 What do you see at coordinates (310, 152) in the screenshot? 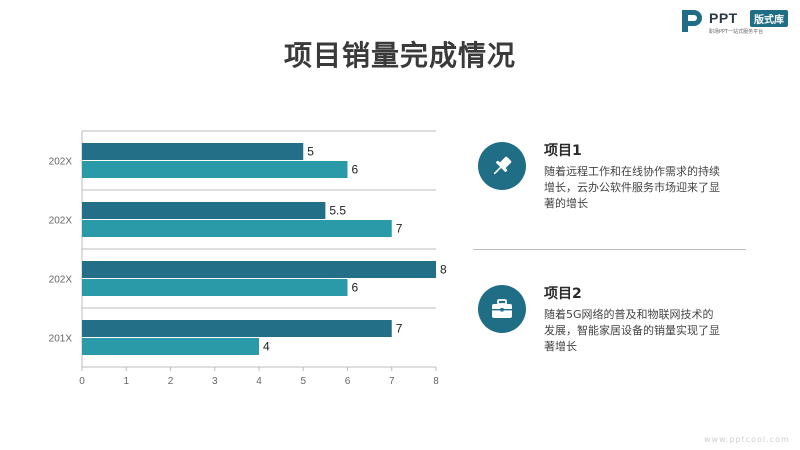
I see `data-label: 5` at bounding box center [310, 152].